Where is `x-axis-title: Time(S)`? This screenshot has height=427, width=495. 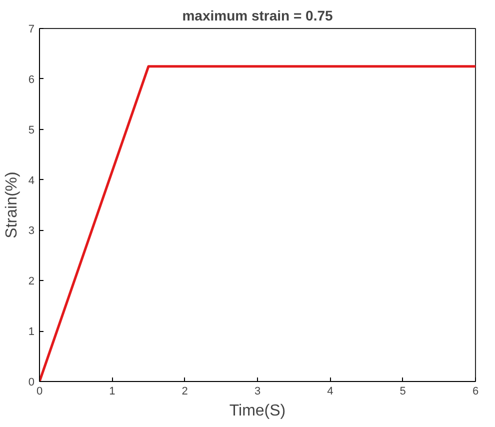 x-axis-title: Time(S) is located at coordinates (257, 411).